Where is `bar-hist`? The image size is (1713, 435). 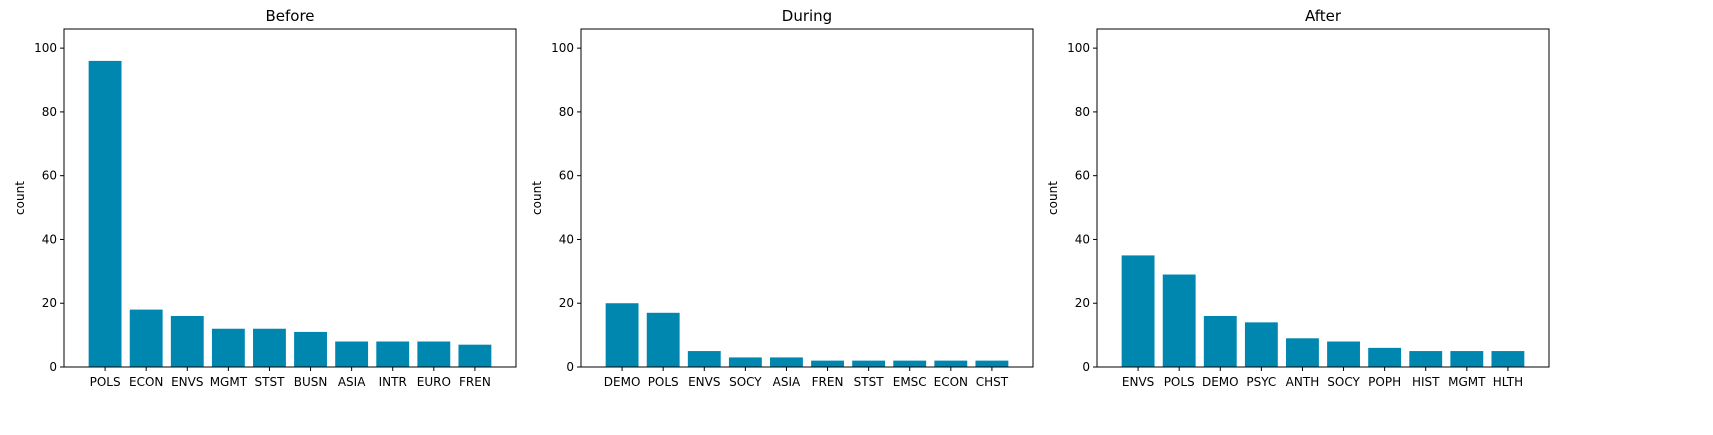 bar-hist is located at coordinates (1426, 359).